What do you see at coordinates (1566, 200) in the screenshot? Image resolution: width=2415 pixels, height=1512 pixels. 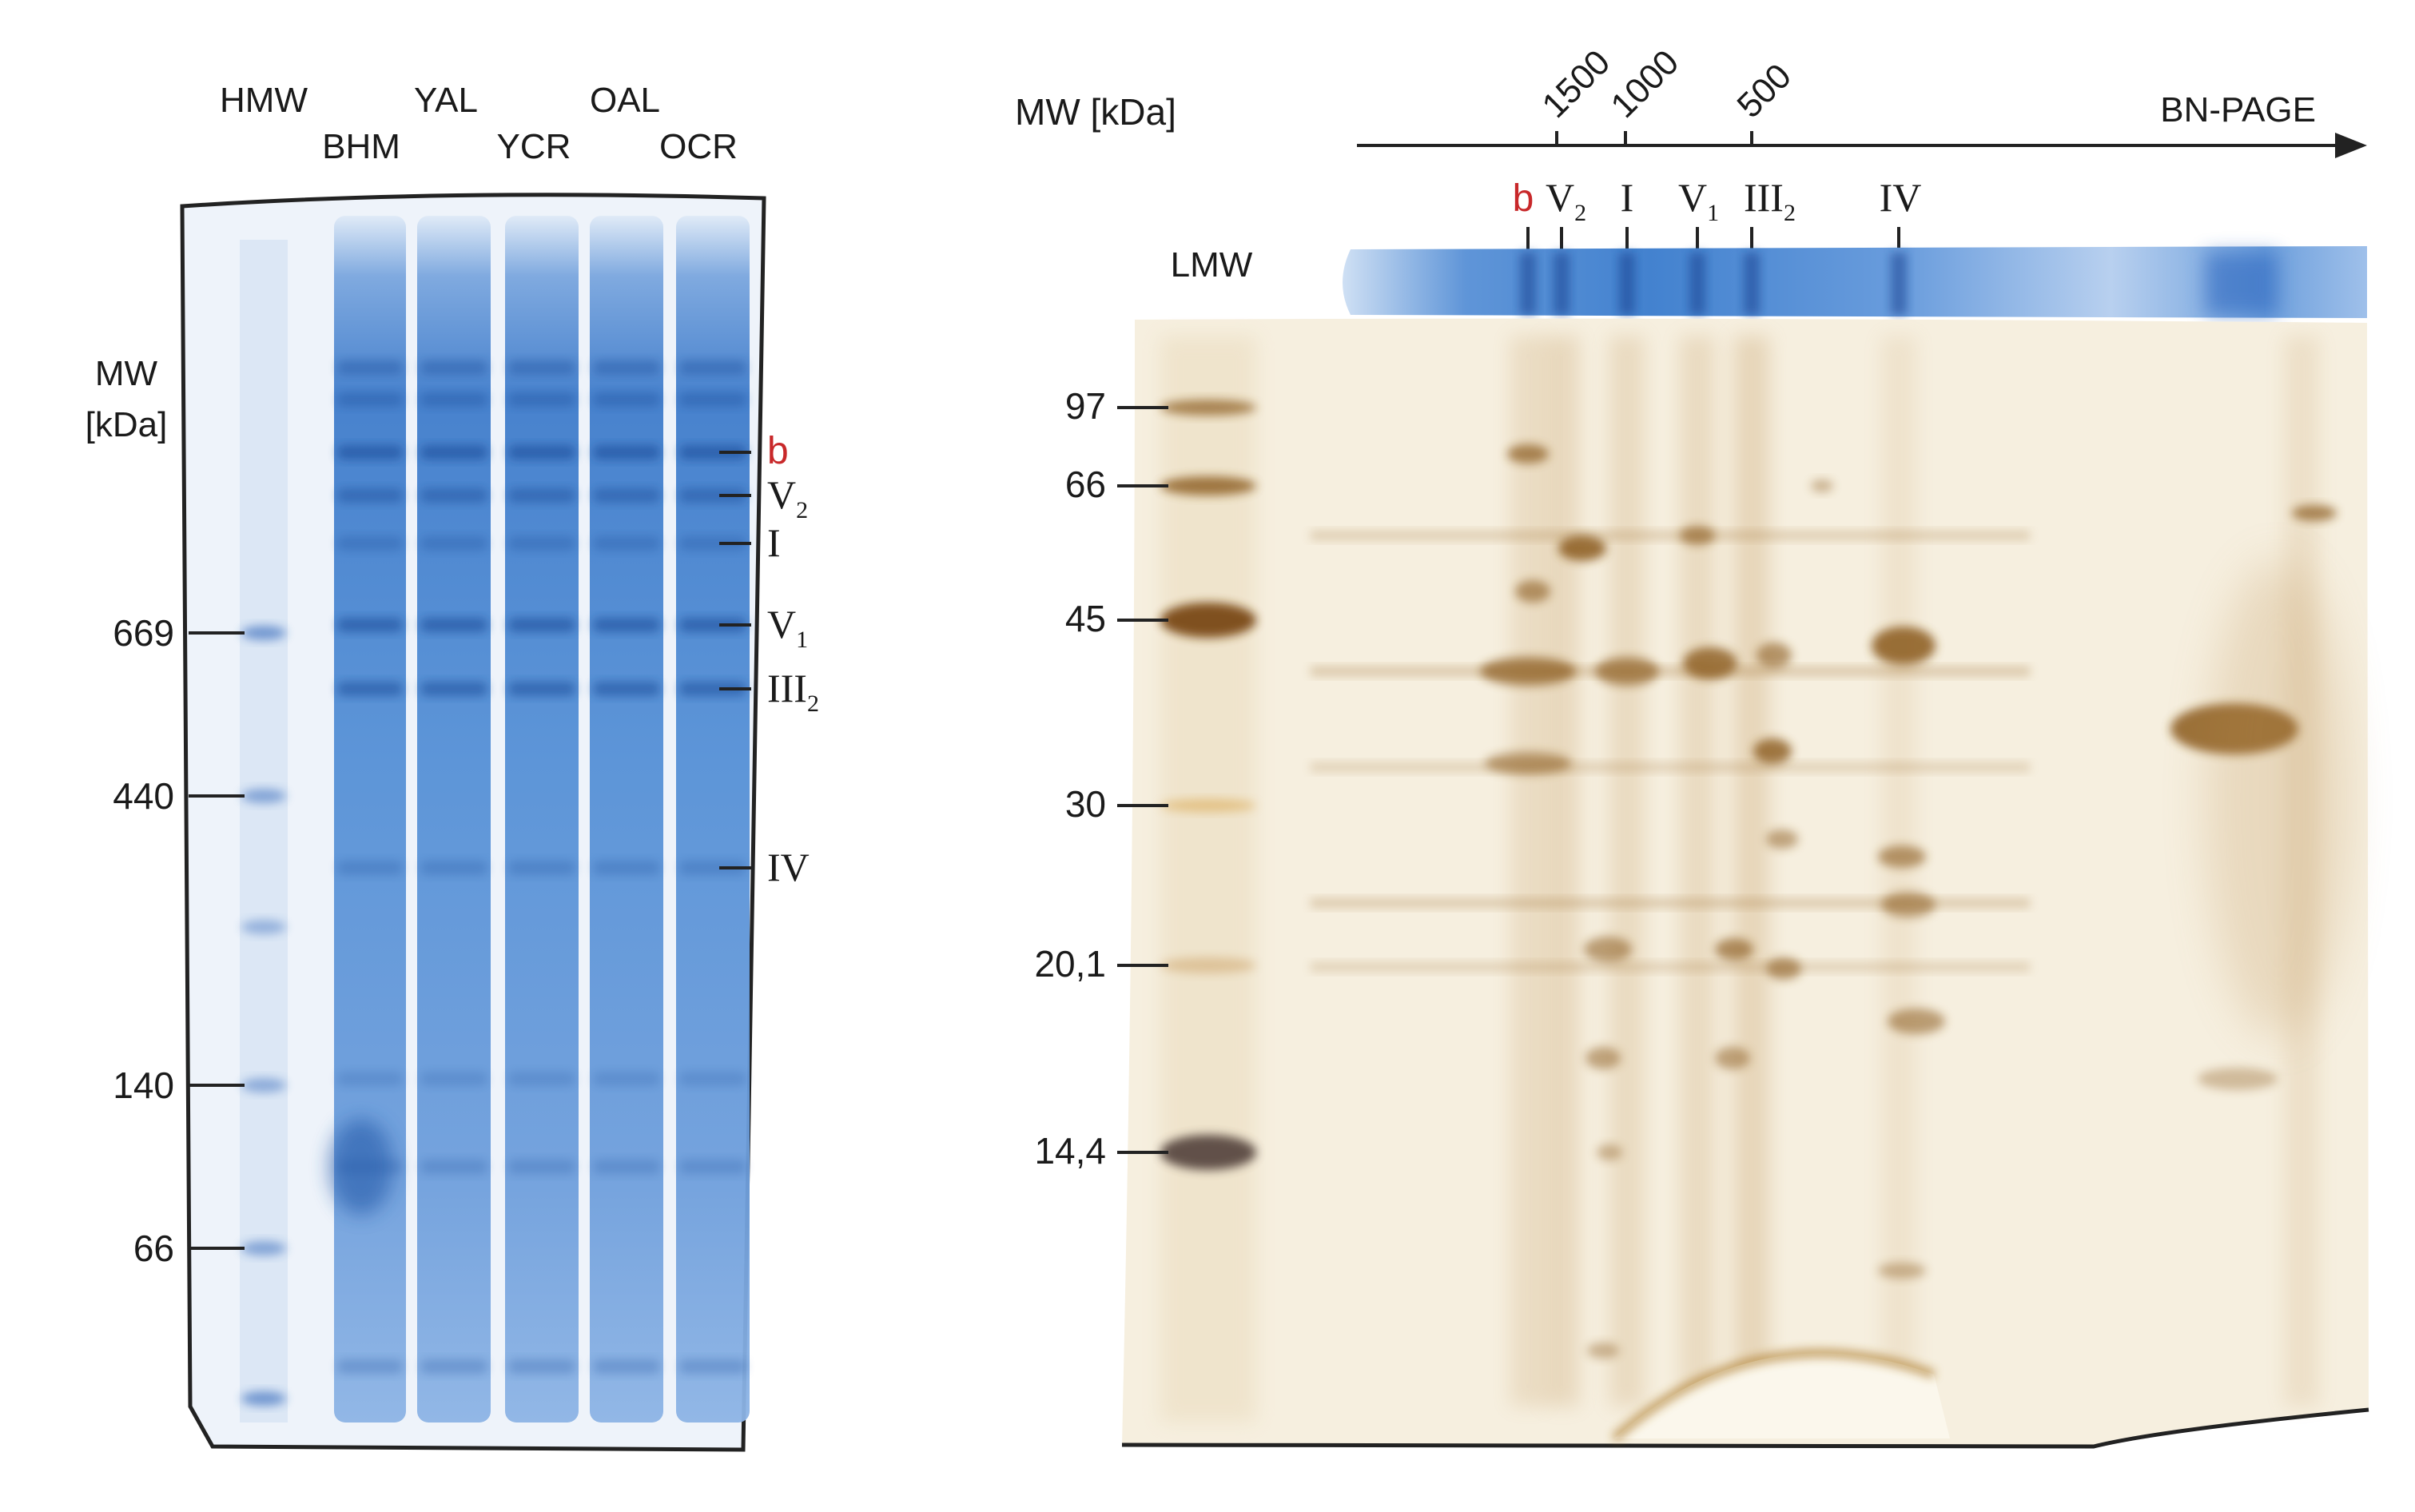 I see `right-complex-v2: V2` at bounding box center [1566, 200].